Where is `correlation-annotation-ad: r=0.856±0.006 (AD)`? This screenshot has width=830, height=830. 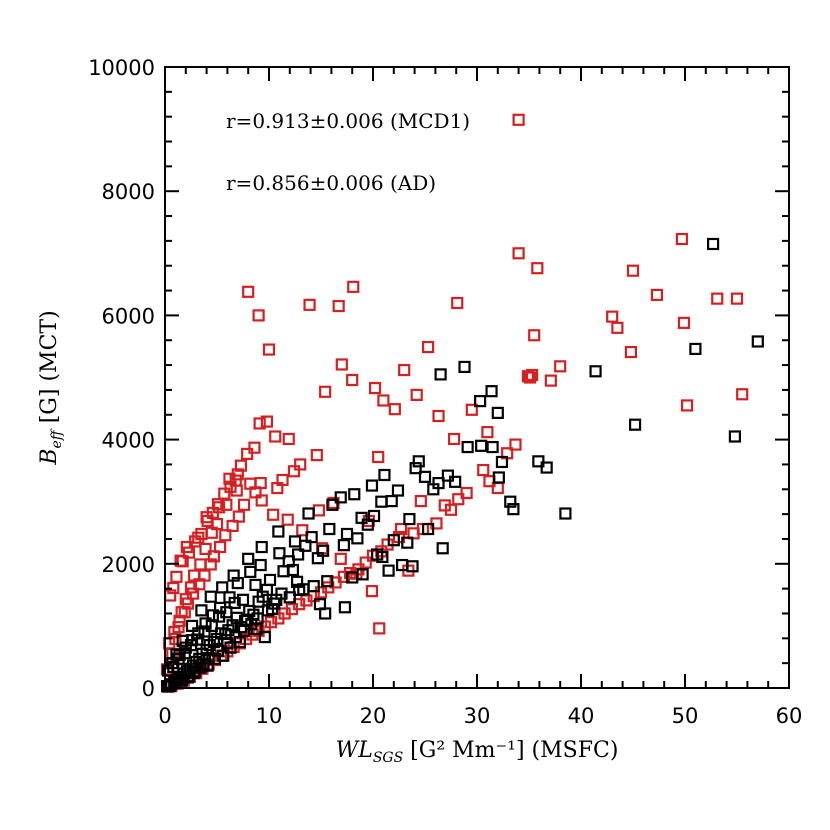 correlation-annotation-ad: r=0.856±0.006 (AD) is located at coordinates (331, 183).